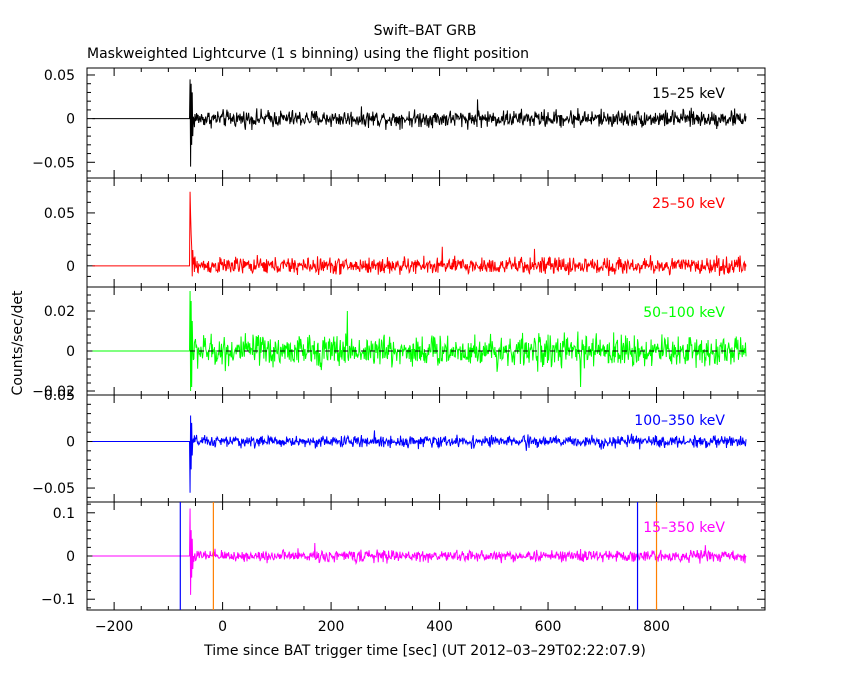  I want to click on y-tick-label: 0.1, so click(64, 514).